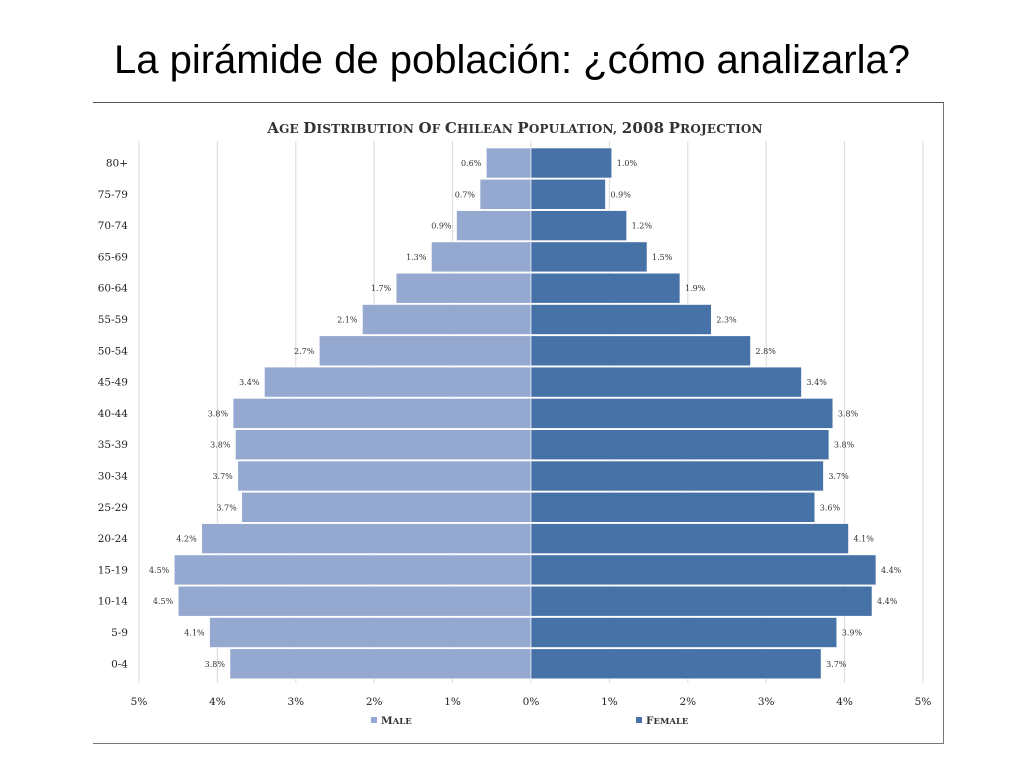 The width and height of the screenshot is (1024, 768). Describe the element at coordinates (530, 721) in the screenshot. I see `legend: MALE FEMALE` at that location.